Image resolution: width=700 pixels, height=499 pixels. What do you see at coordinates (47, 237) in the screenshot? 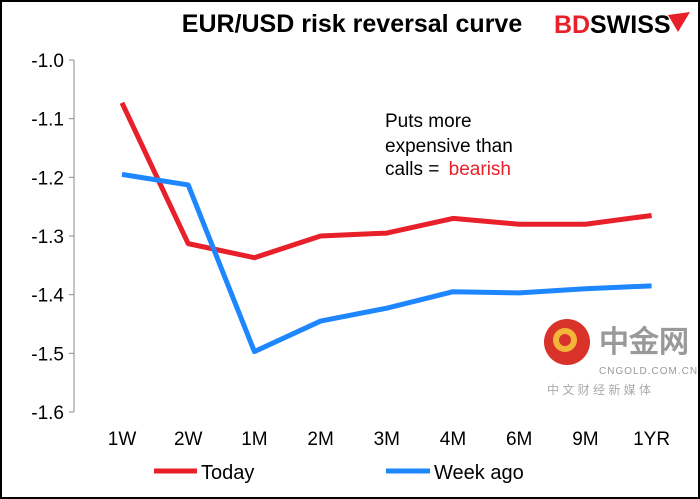
I see `y-tick-label: -1.3` at bounding box center [47, 237].